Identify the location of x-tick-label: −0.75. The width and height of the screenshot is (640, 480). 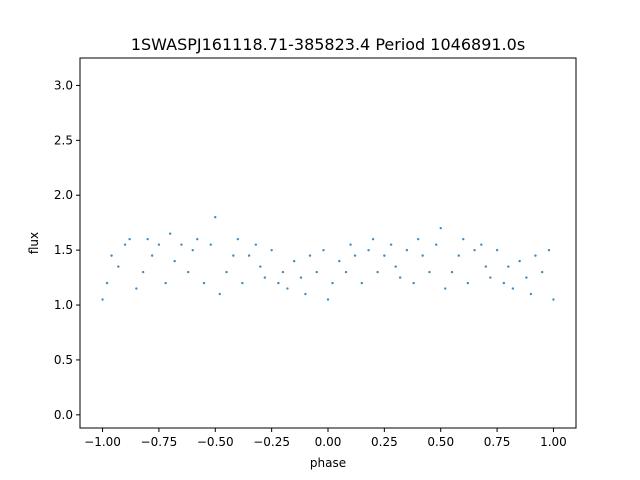
(159, 442).